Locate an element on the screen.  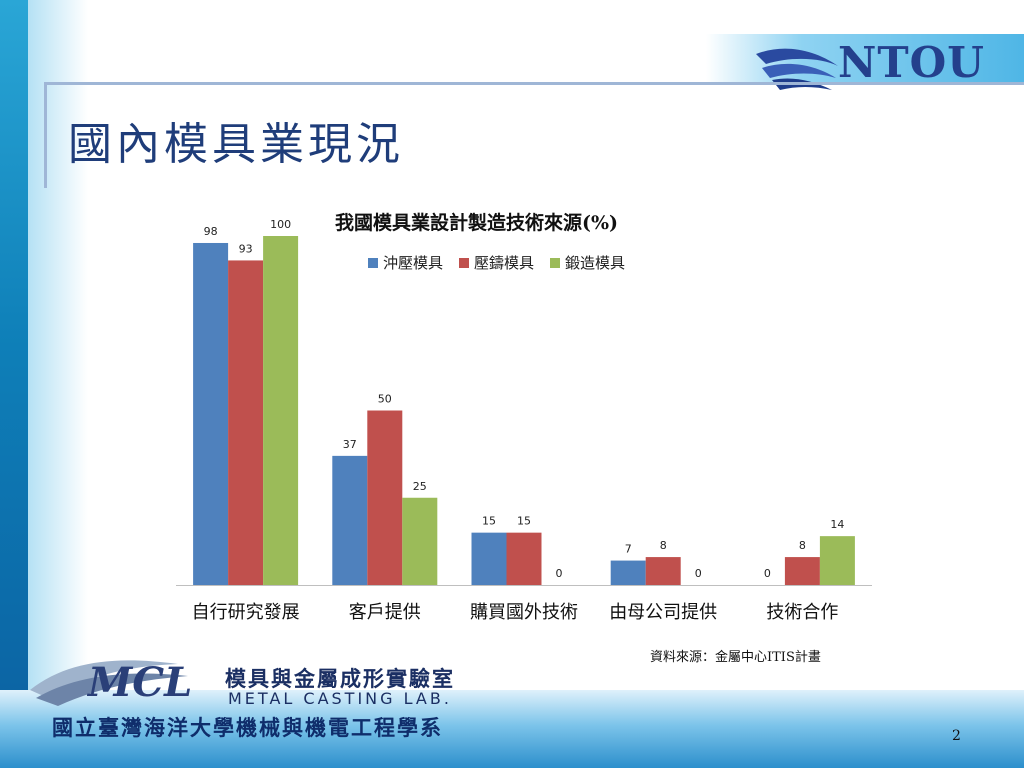
mcl-logo-letters: MCL is located at coordinates (139, 682).